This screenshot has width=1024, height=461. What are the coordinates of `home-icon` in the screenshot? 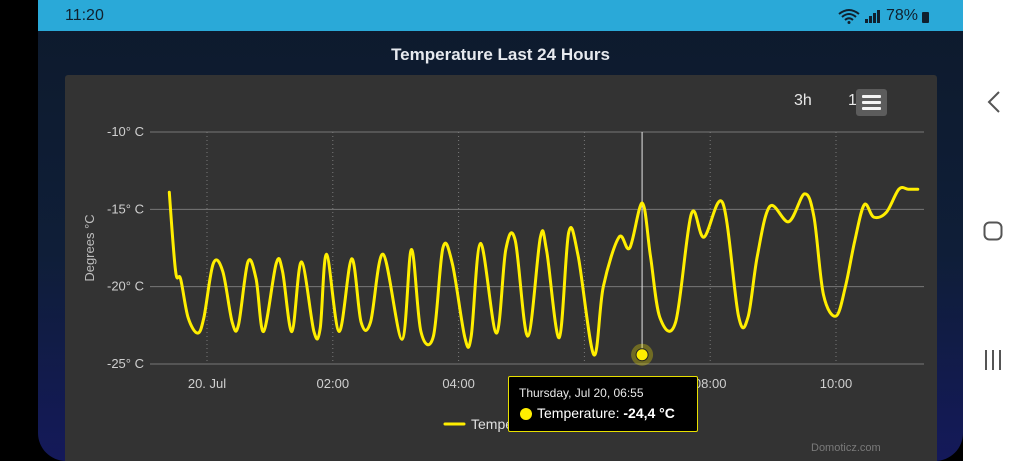 It's located at (993, 231).